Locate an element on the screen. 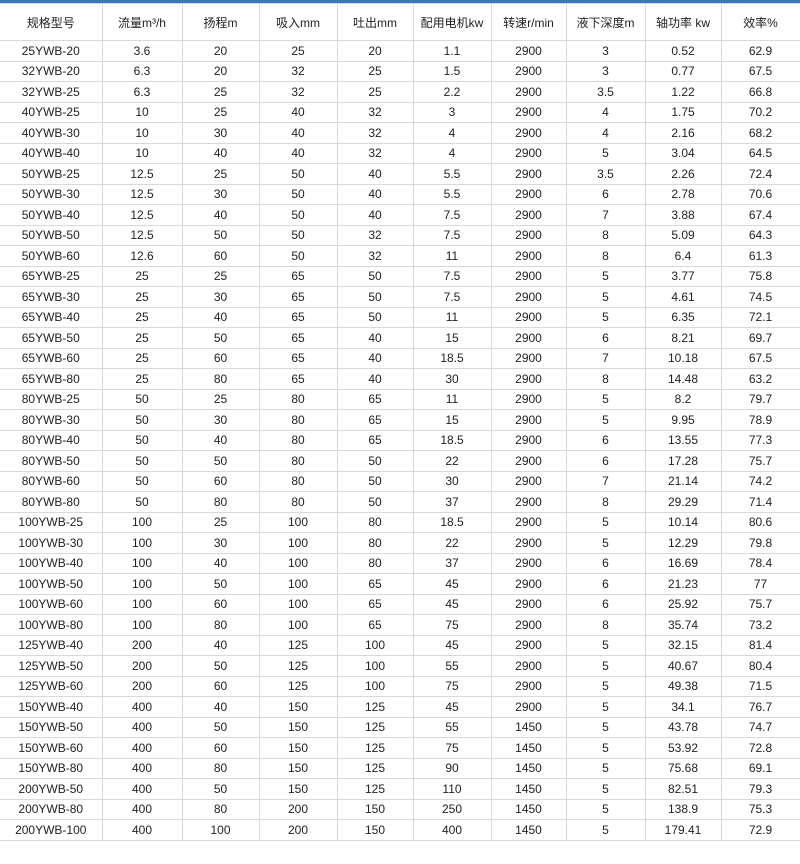 The width and height of the screenshot is (800, 864). table-cell: 125 is located at coordinates (375, 789).